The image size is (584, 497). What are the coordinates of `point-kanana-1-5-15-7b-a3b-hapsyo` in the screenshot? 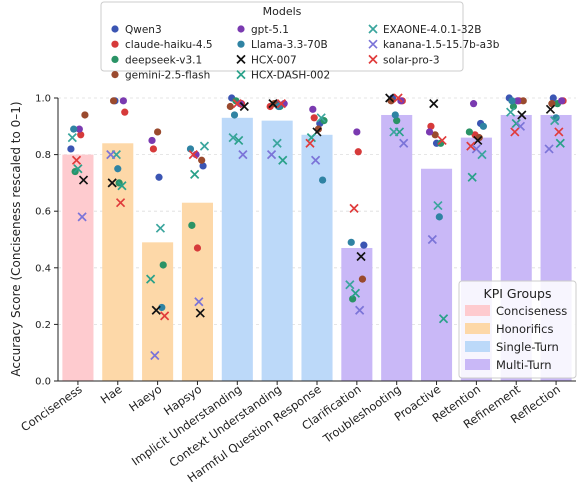 It's located at (199, 302).